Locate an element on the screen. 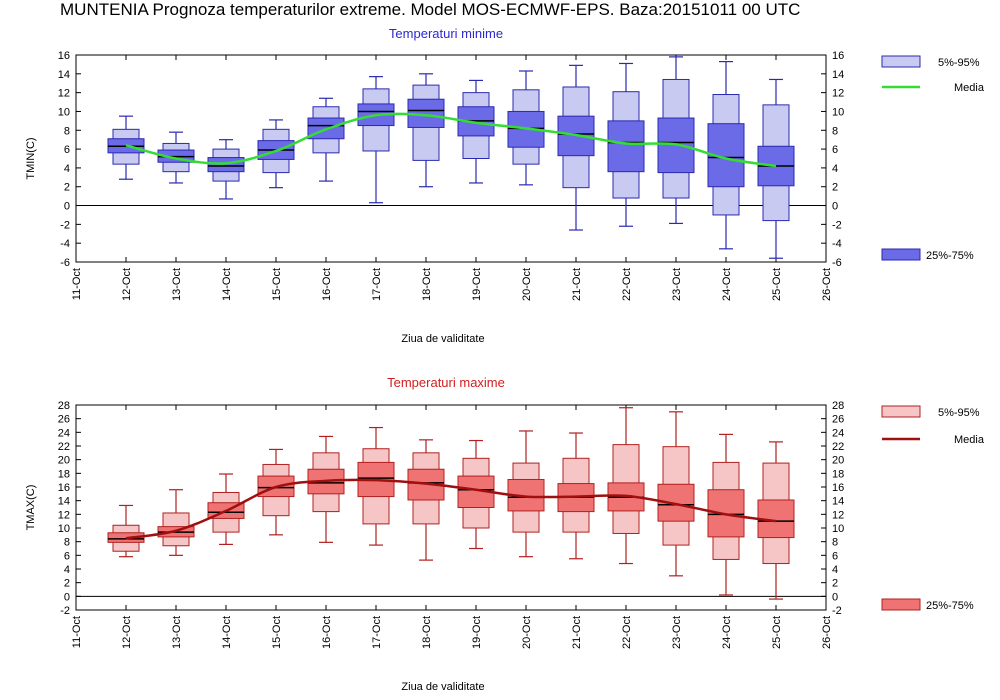 This screenshot has height=700, width=1000. y-tick-label-left: -4 is located at coordinates (65, 244).